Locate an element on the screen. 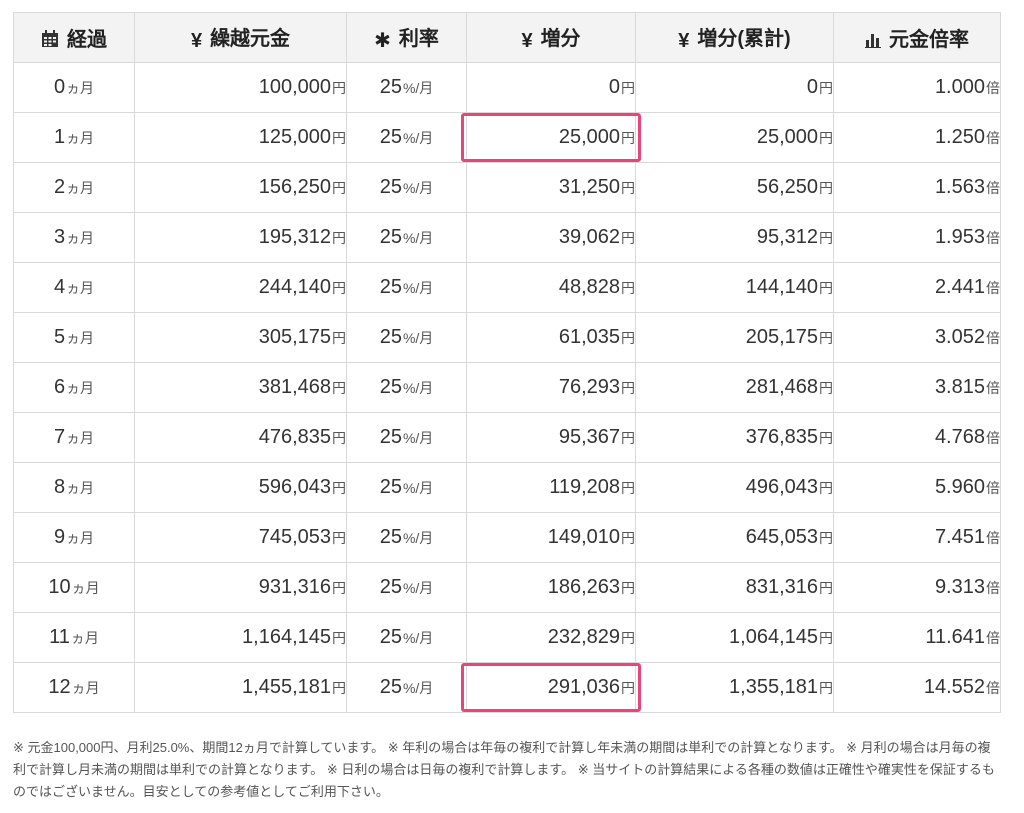 The width and height of the screenshot is (1024, 813). cell-cumulative-value: 281,468 is located at coordinates (781, 387).